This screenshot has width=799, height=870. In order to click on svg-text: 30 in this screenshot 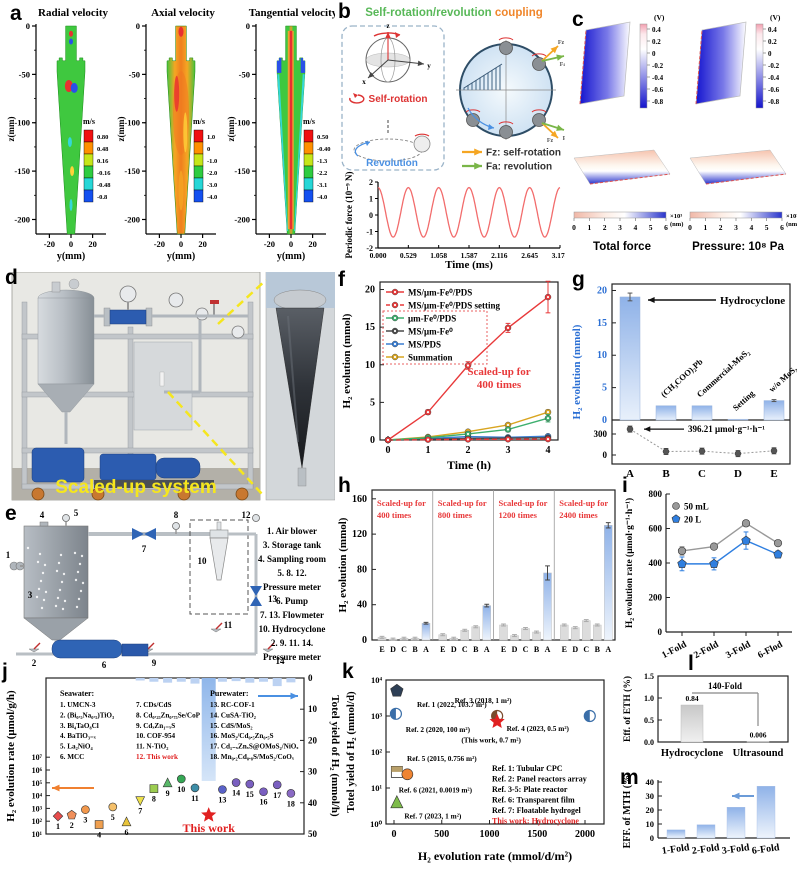, I will do `click(650, 796)`.